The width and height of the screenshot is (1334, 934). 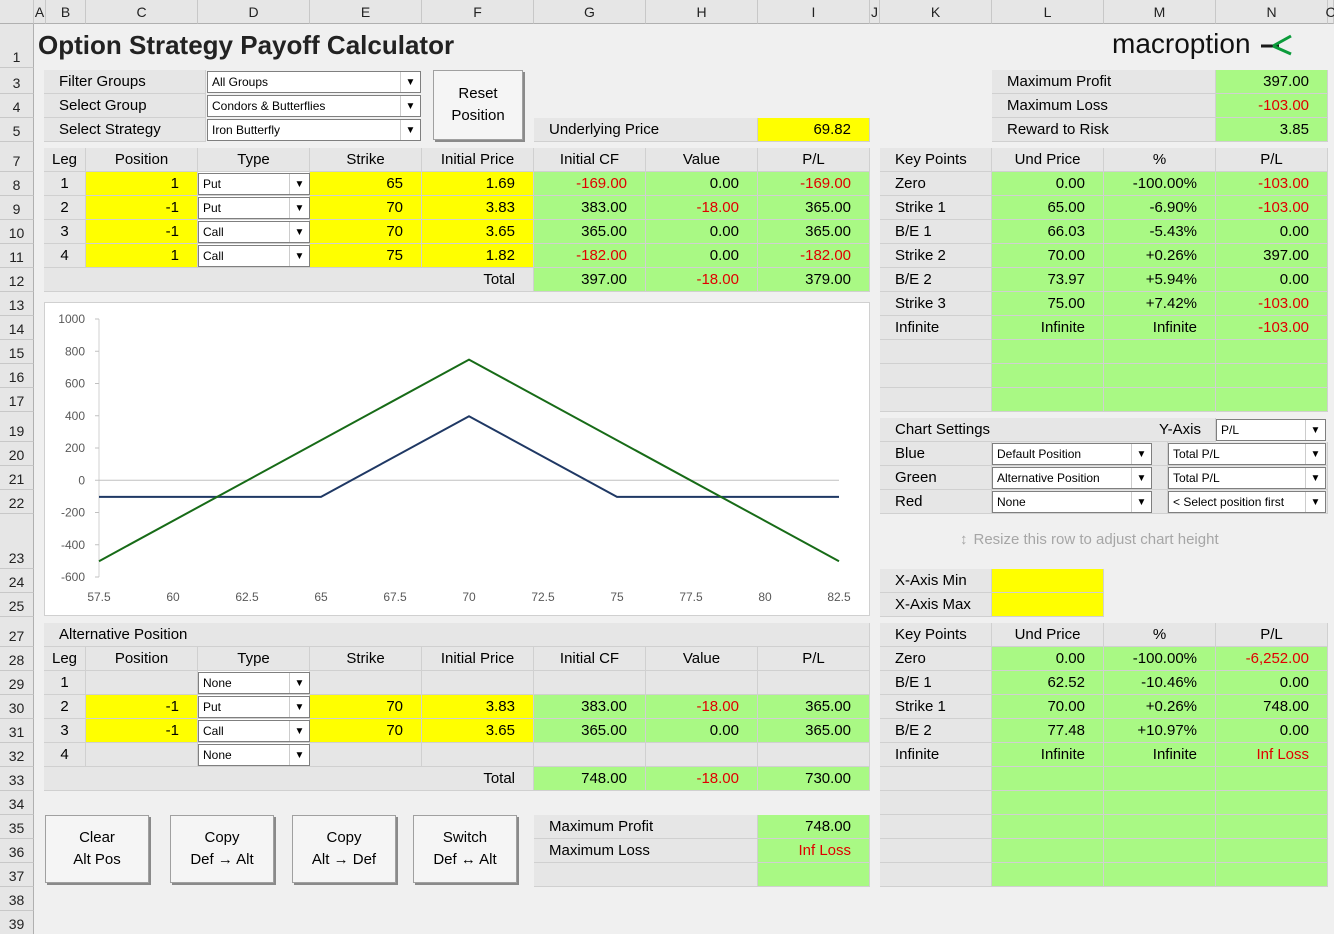 I want to click on alt-type-dropdown: Put ▼, so click(x=254, y=707).